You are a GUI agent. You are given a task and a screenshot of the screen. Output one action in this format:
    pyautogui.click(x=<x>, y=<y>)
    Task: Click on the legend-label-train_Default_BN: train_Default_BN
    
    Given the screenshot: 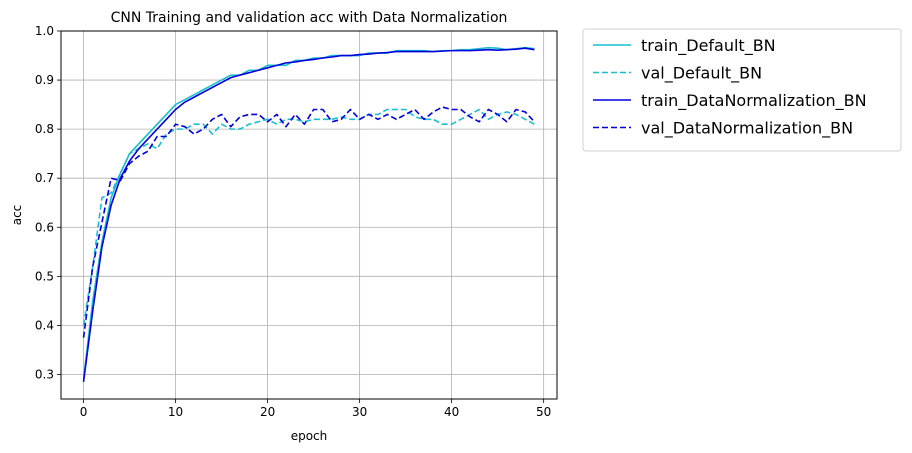 What is the action you would take?
    pyautogui.click(x=708, y=46)
    